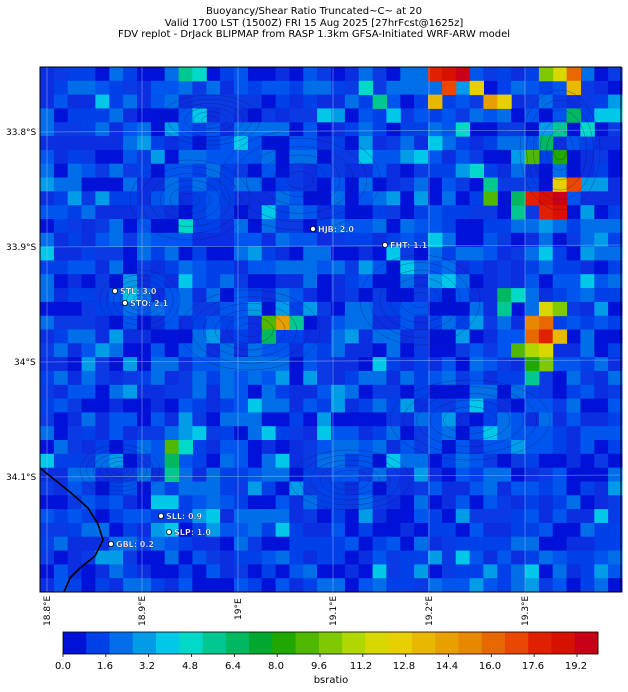 Image resolution: width=628 pixels, height=692 pixels. I want to click on colorbar-tick-label: 9.6, so click(319, 666).